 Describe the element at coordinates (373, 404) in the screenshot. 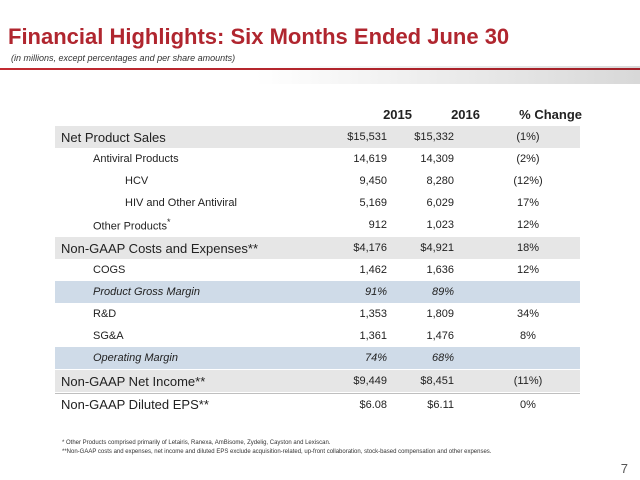

I see `value-2015: $6.08` at that location.